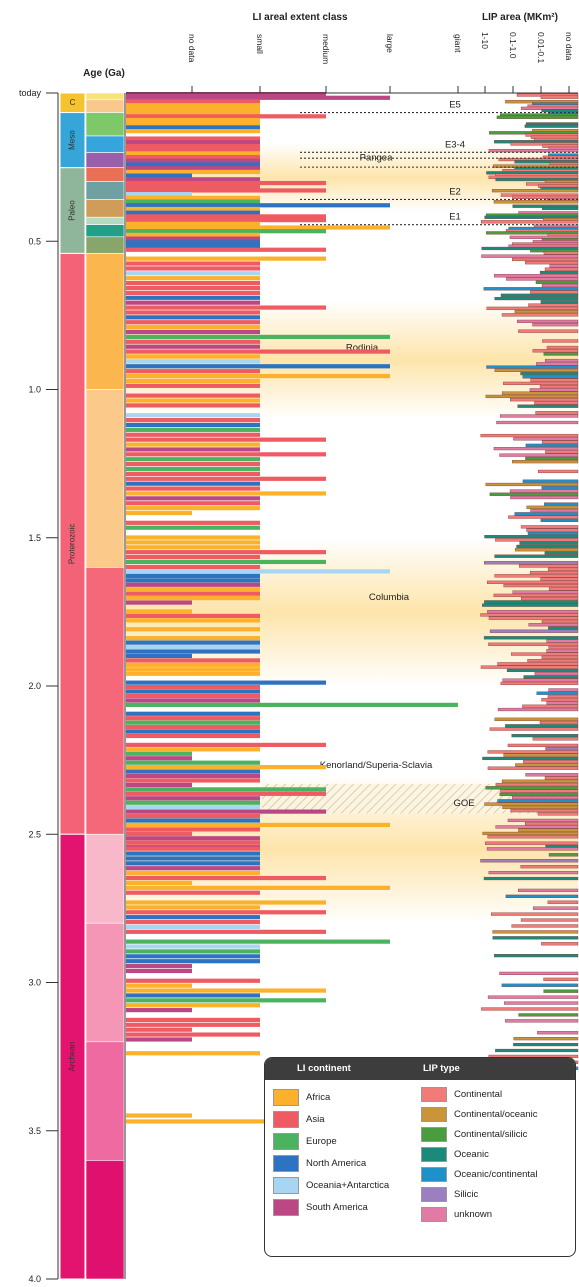 Image resolution: width=579 pixels, height=1287 pixels. Describe the element at coordinates (466, 1194) in the screenshot. I see `legend-lip-label: Silicic` at that location.